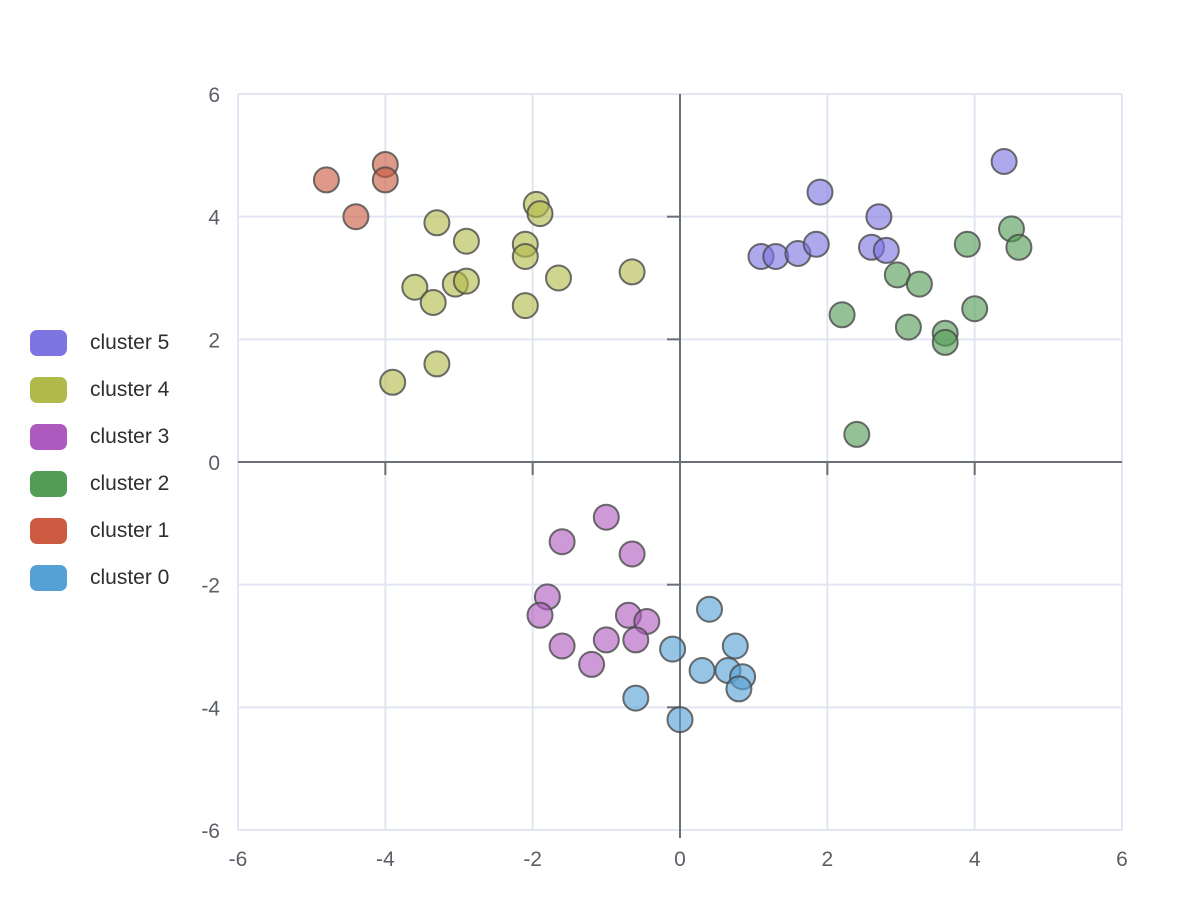  Describe the element at coordinates (210, 708) in the screenshot. I see `y-tick-label: -4` at that location.